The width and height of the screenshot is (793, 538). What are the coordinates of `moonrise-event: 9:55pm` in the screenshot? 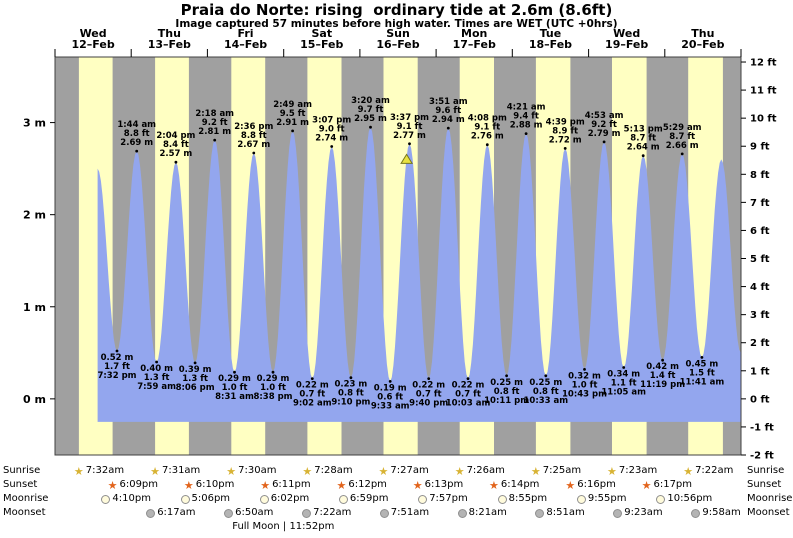 It's located at (601, 499).